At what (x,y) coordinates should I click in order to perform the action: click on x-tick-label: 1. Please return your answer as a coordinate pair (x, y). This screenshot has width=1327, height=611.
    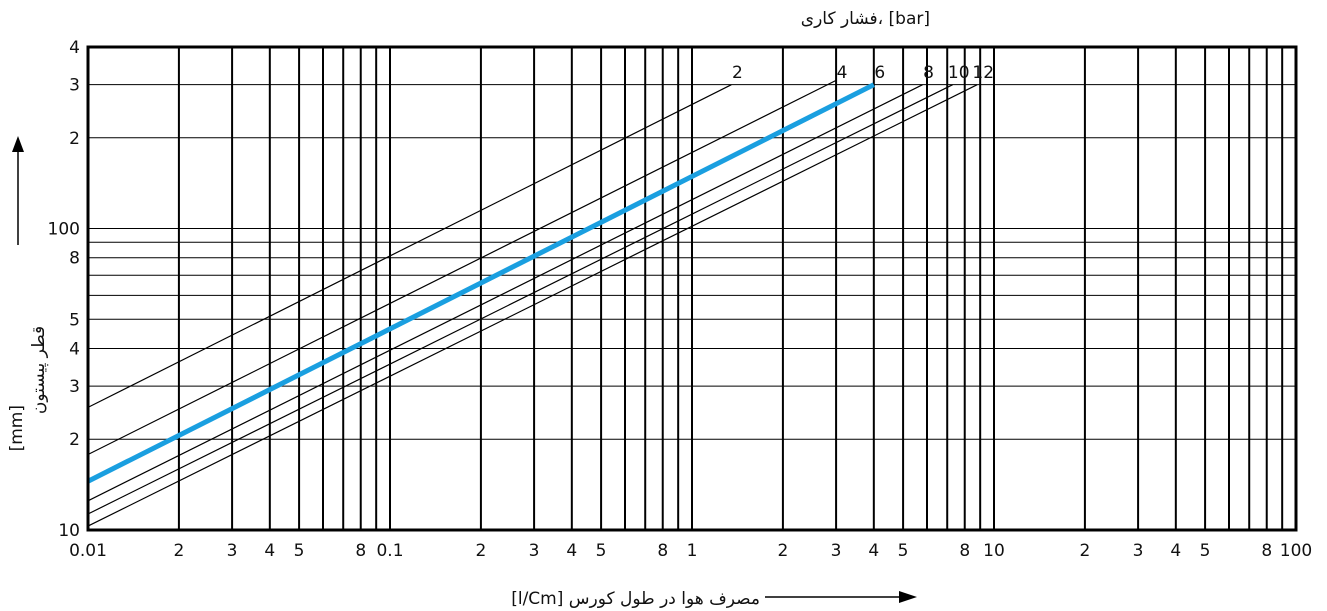
    Looking at the image, I should click on (692, 551).